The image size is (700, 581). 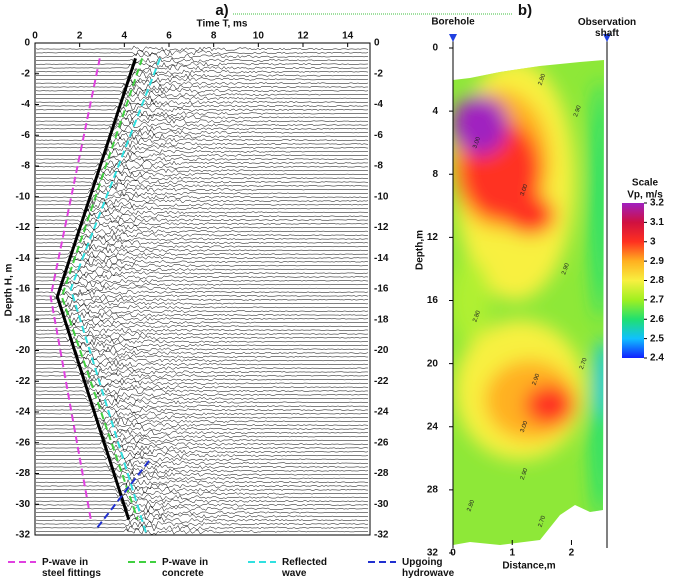 I want to click on x-tick-label: 14, so click(x=348, y=36).